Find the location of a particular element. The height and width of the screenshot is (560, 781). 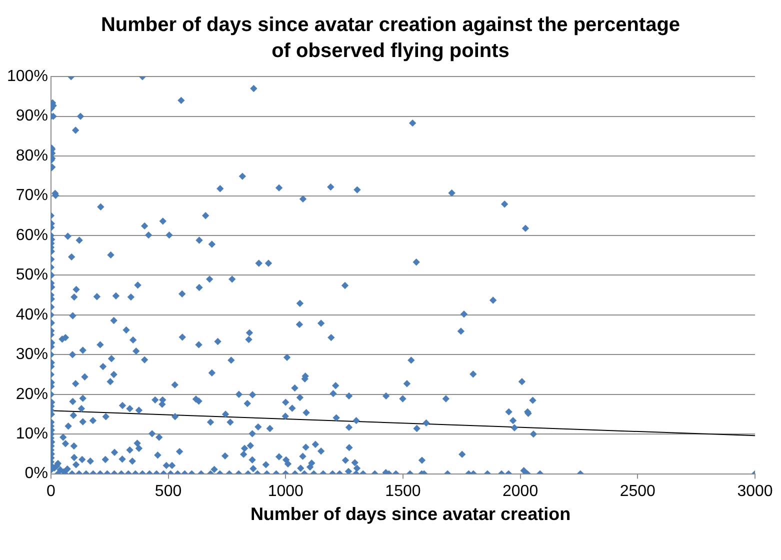

y-tick-label: 30% is located at coordinates (32, 355).